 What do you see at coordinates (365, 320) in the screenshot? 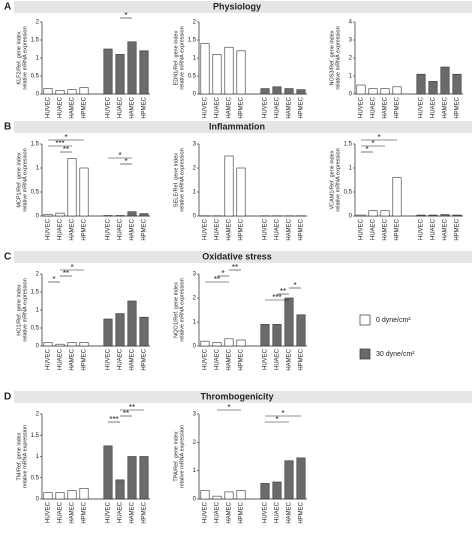
I see `legend-swatch` at bounding box center [365, 320].